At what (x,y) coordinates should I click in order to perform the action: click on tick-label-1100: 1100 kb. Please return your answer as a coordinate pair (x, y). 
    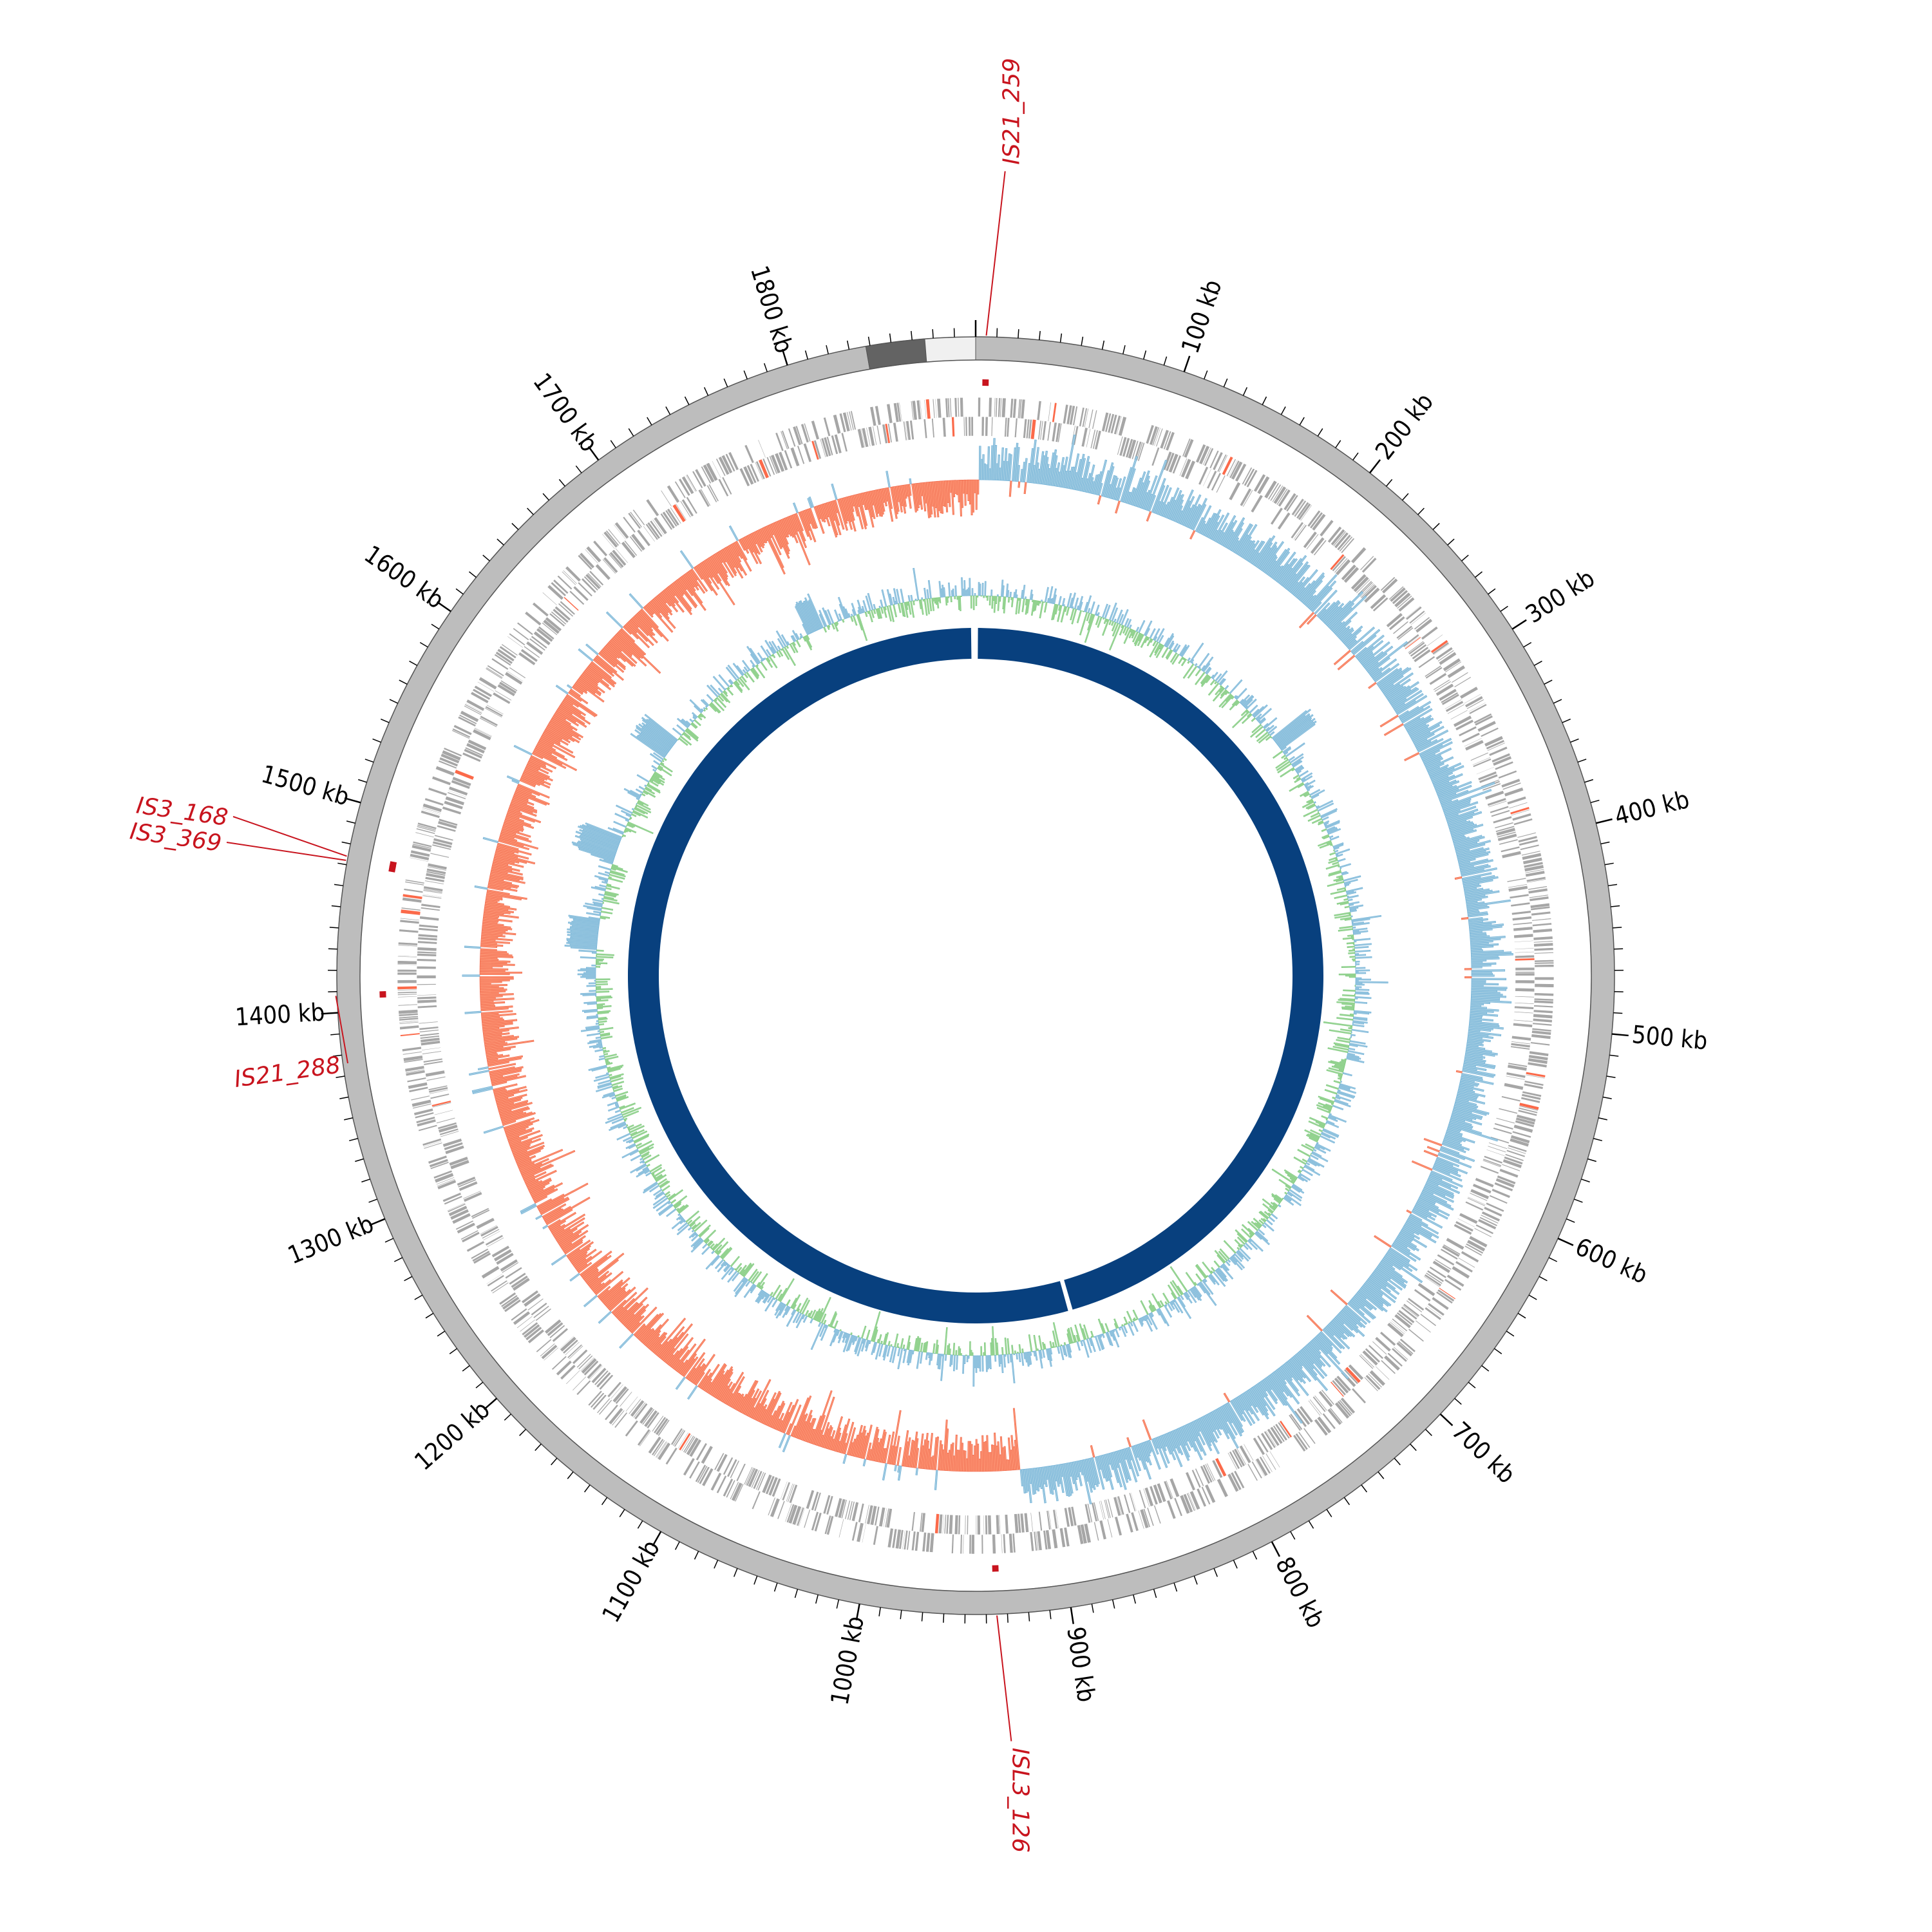
    Looking at the image, I should click on (630, 1581).